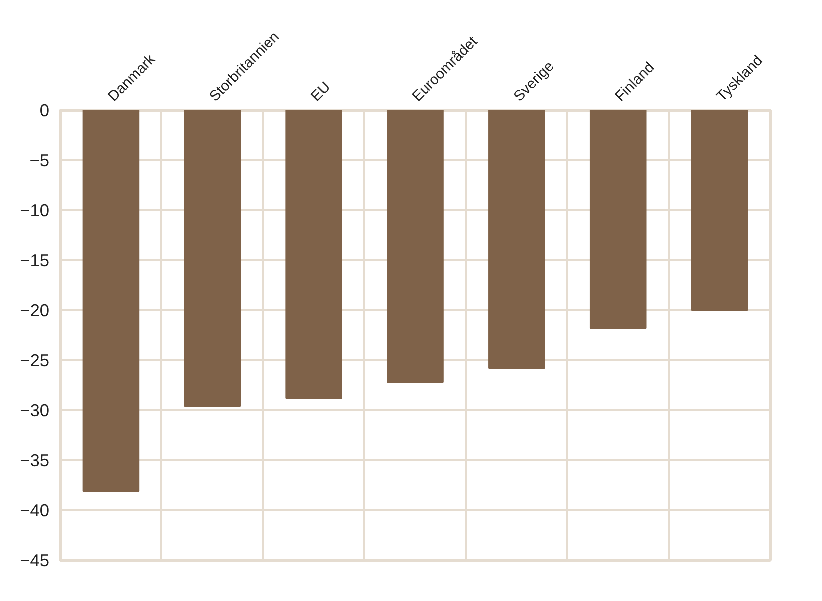 This screenshot has width=822, height=601. What do you see at coordinates (35, 460) in the screenshot?
I see `y-tick-label: −35` at bounding box center [35, 460].